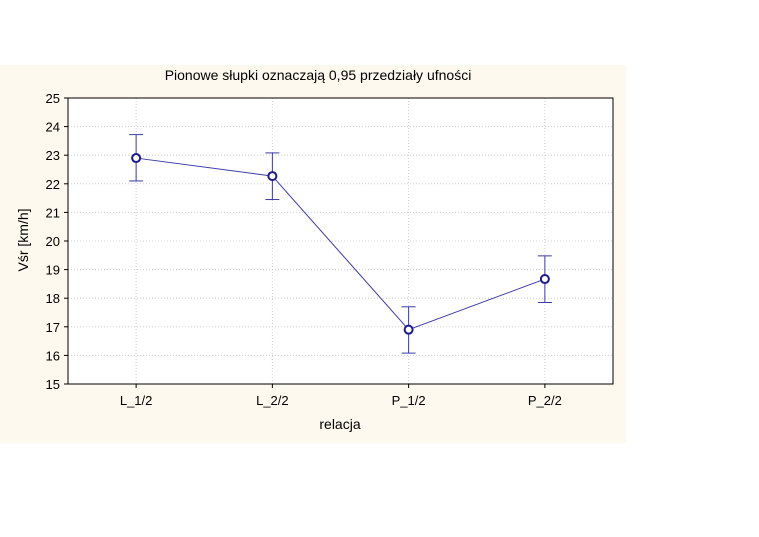 The image size is (759, 537). What do you see at coordinates (23, 239) in the screenshot?
I see `y-axis-title: Vśr [km/h]` at bounding box center [23, 239].